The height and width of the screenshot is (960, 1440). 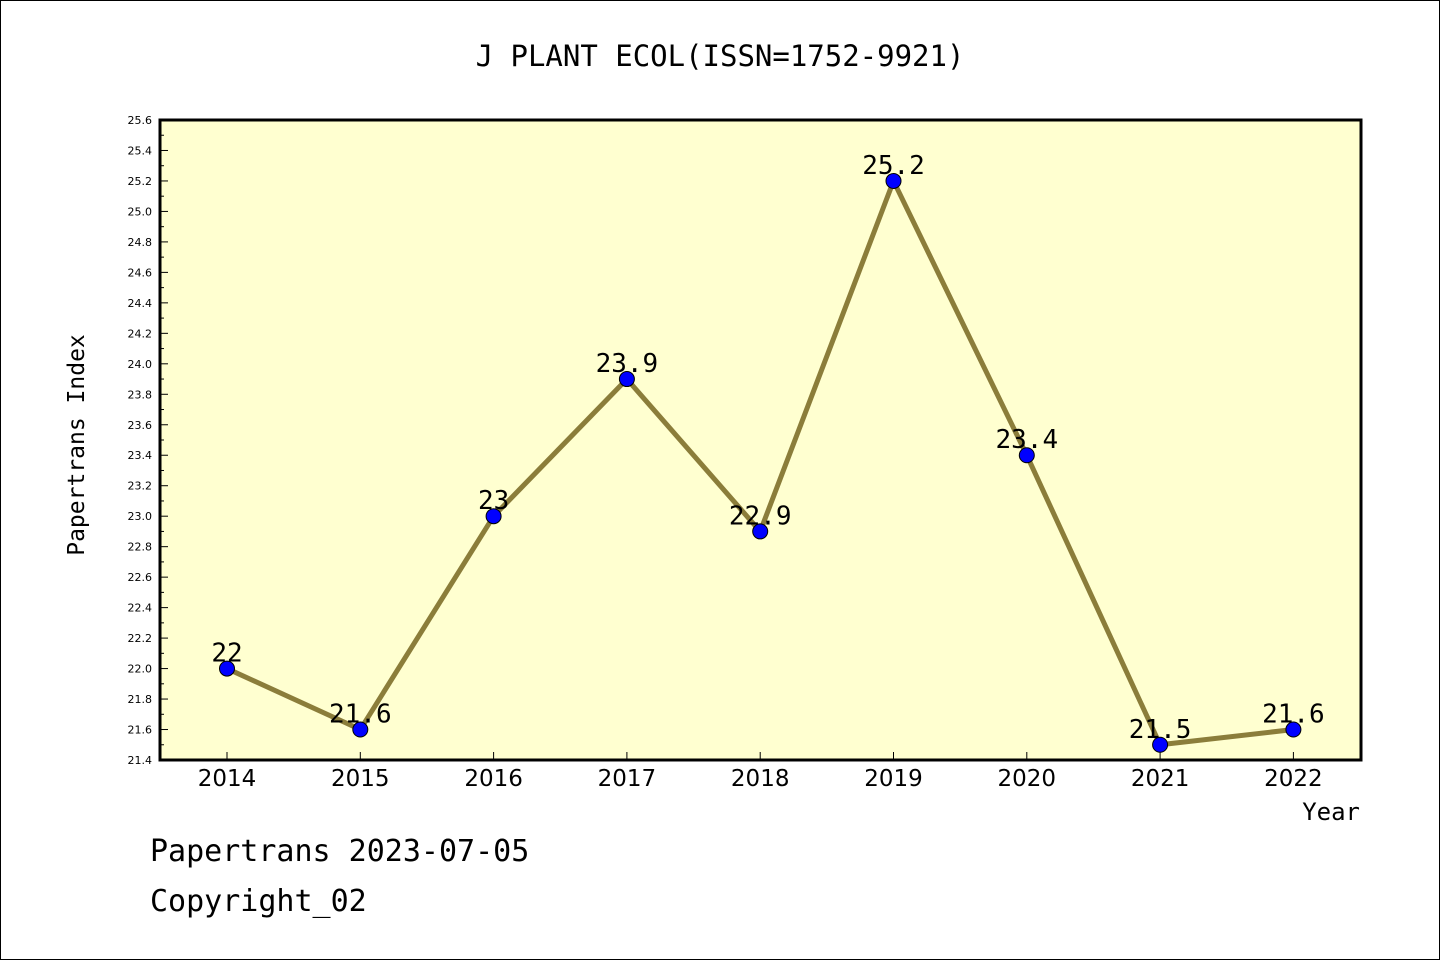 I want to click on x-axis: 2014 2015 2016 2017 2018 2019 2020 2021 2022, so click(x=760, y=772).